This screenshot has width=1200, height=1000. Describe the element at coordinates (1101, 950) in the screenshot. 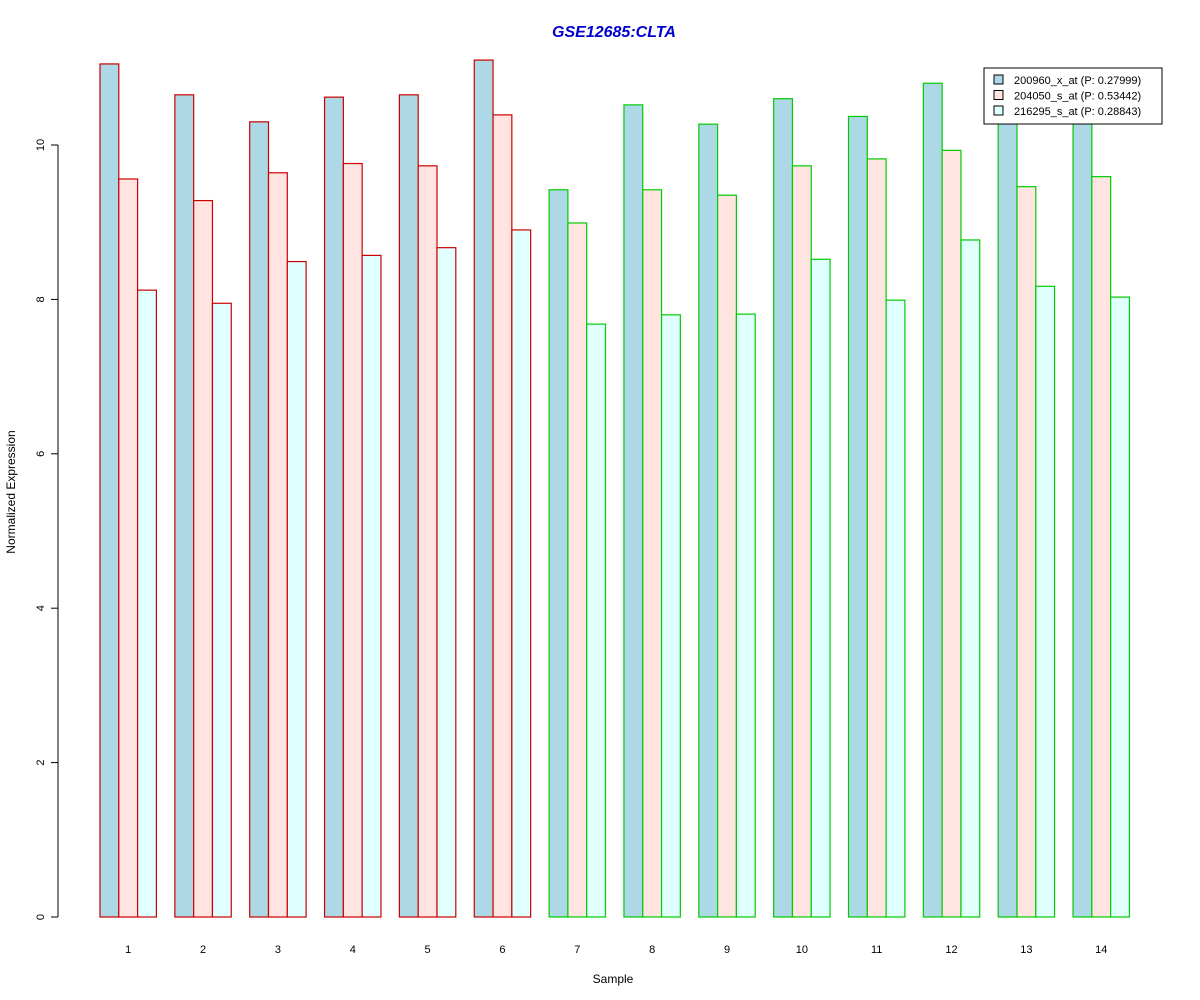

I see `x-tick-label: 14` at that location.